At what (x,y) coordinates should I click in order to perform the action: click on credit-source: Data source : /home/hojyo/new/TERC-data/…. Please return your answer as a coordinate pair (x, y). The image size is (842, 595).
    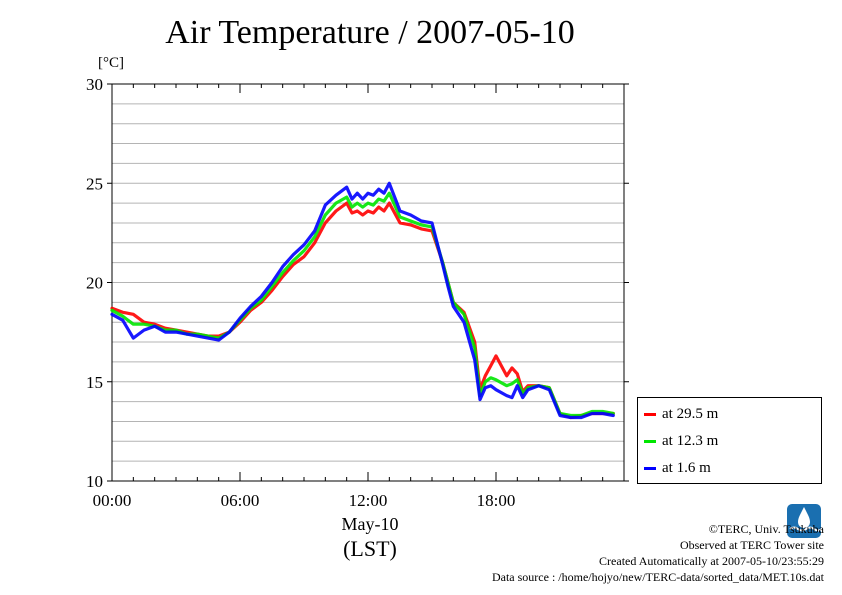
    Looking at the image, I should click on (657, 577).